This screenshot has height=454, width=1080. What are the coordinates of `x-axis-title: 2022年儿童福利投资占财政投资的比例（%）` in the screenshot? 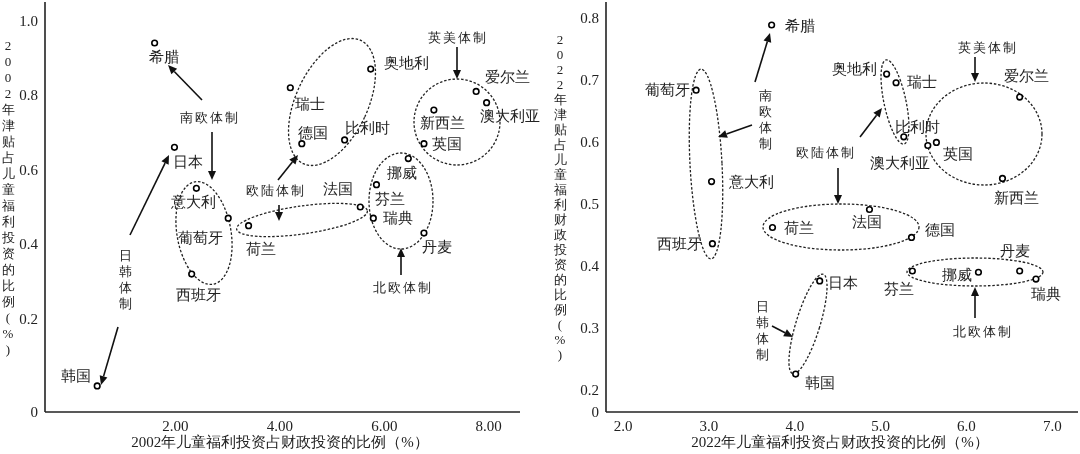 It's located at (840, 442).